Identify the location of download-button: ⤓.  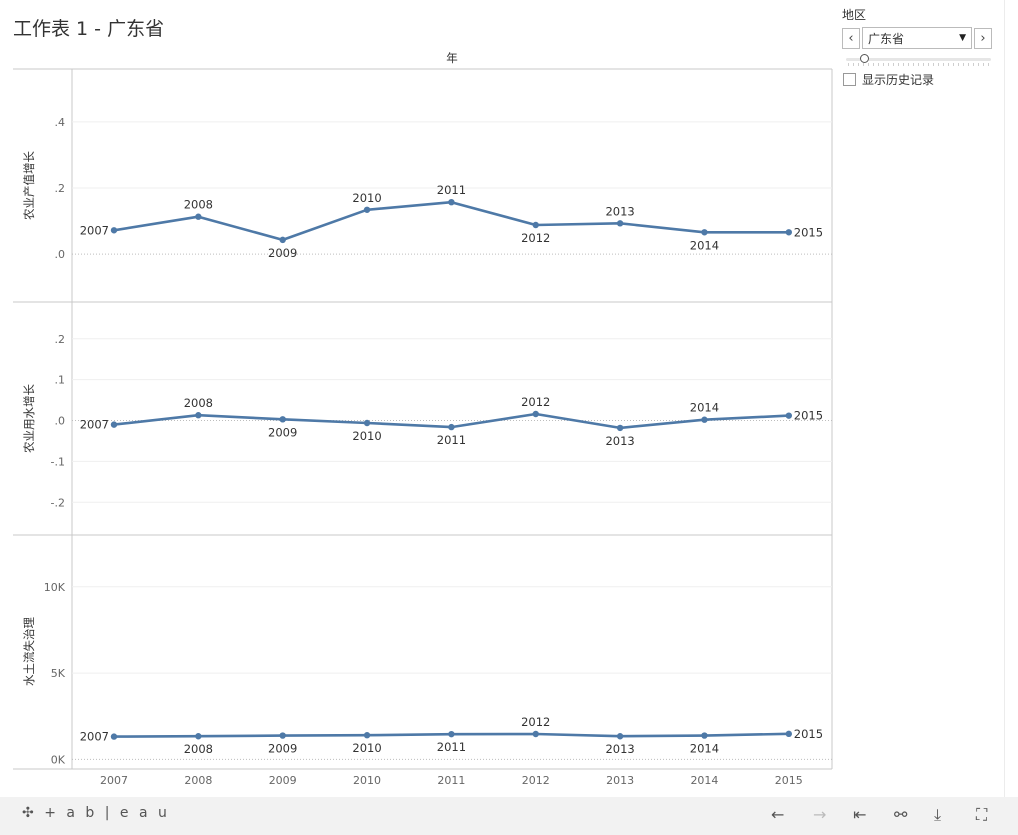
(937, 815).